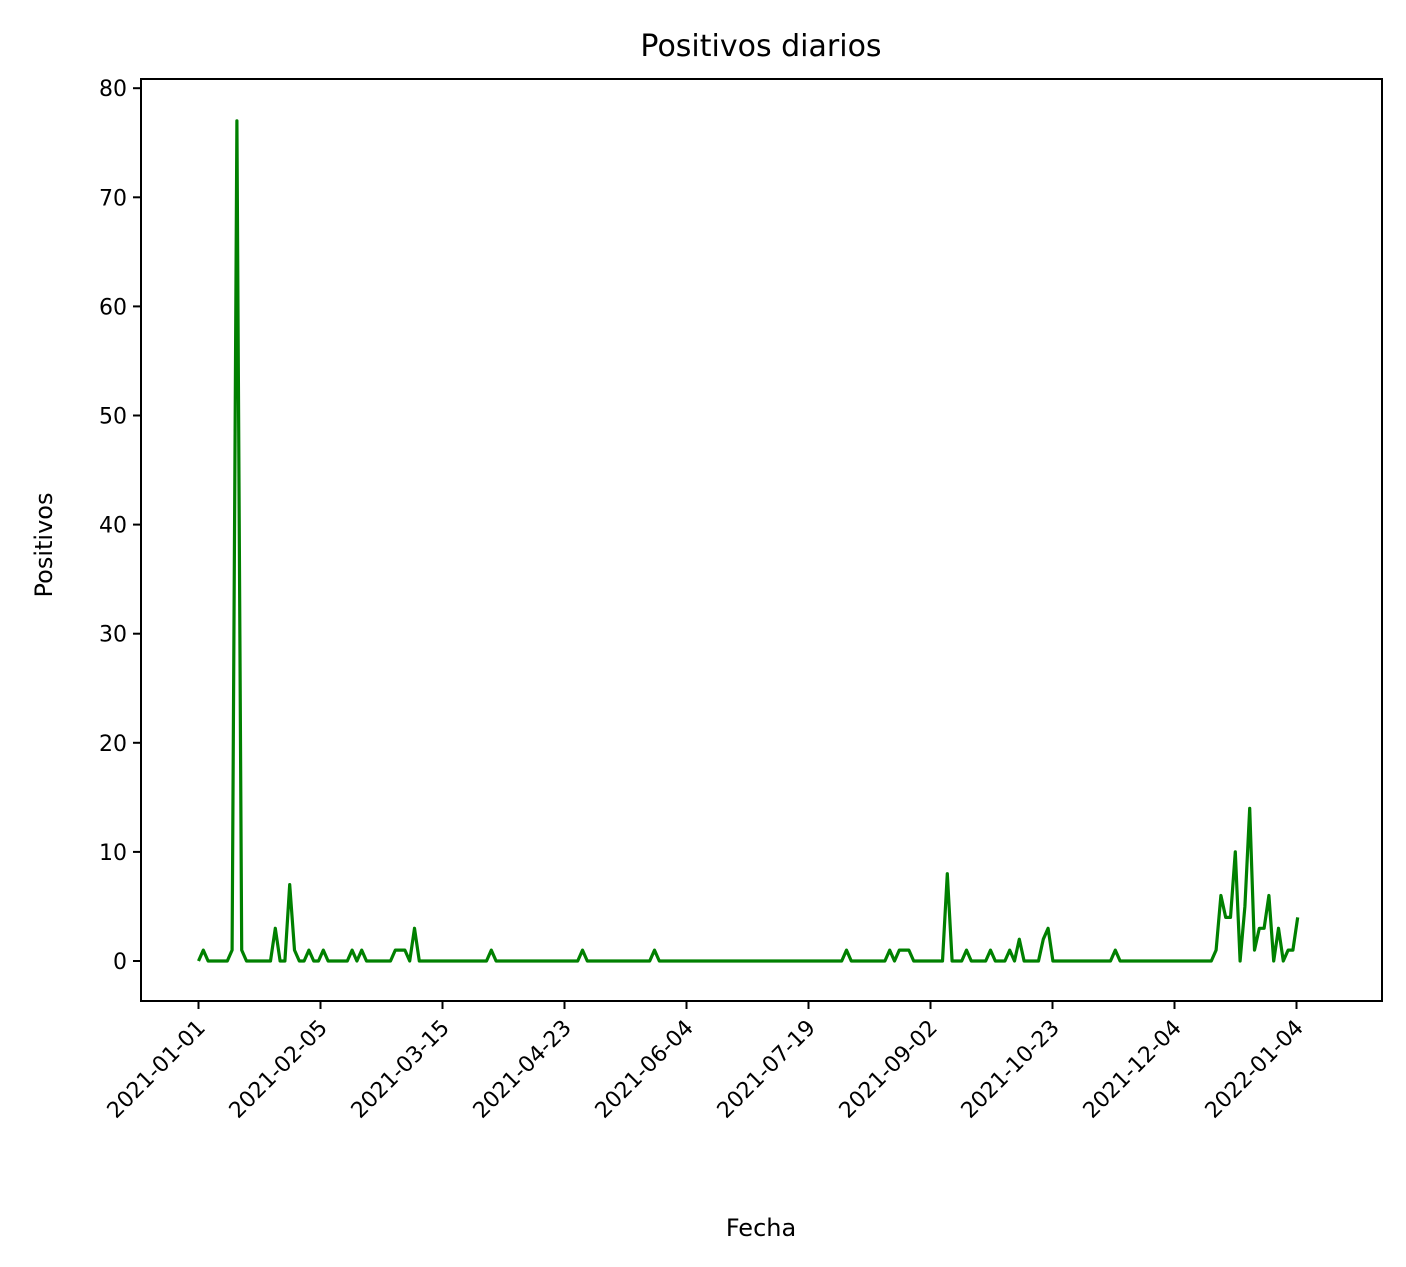  What do you see at coordinates (113, 417) in the screenshot?
I see `y-tick-label: 50` at bounding box center [113, 417].